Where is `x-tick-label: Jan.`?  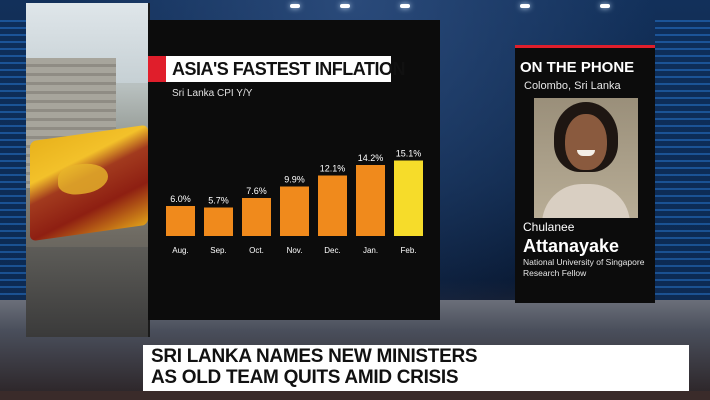 x-tick-label: Jan. is located at coordinates (370, 250).